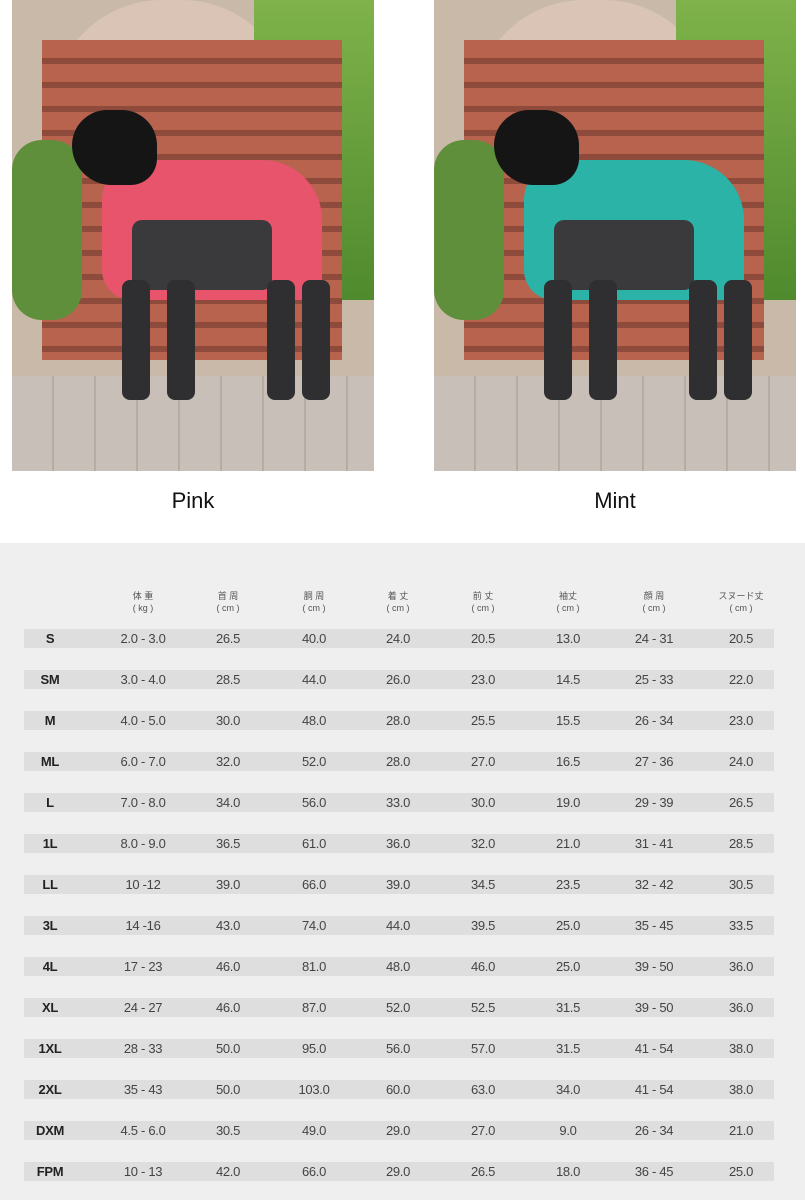 This screenshot has height=1200, width=805. What do you see at coordinates (143, 843) in the screenshot?
I see `table-cell: 8.0 - 9.0` at bounding box center [143, 843].